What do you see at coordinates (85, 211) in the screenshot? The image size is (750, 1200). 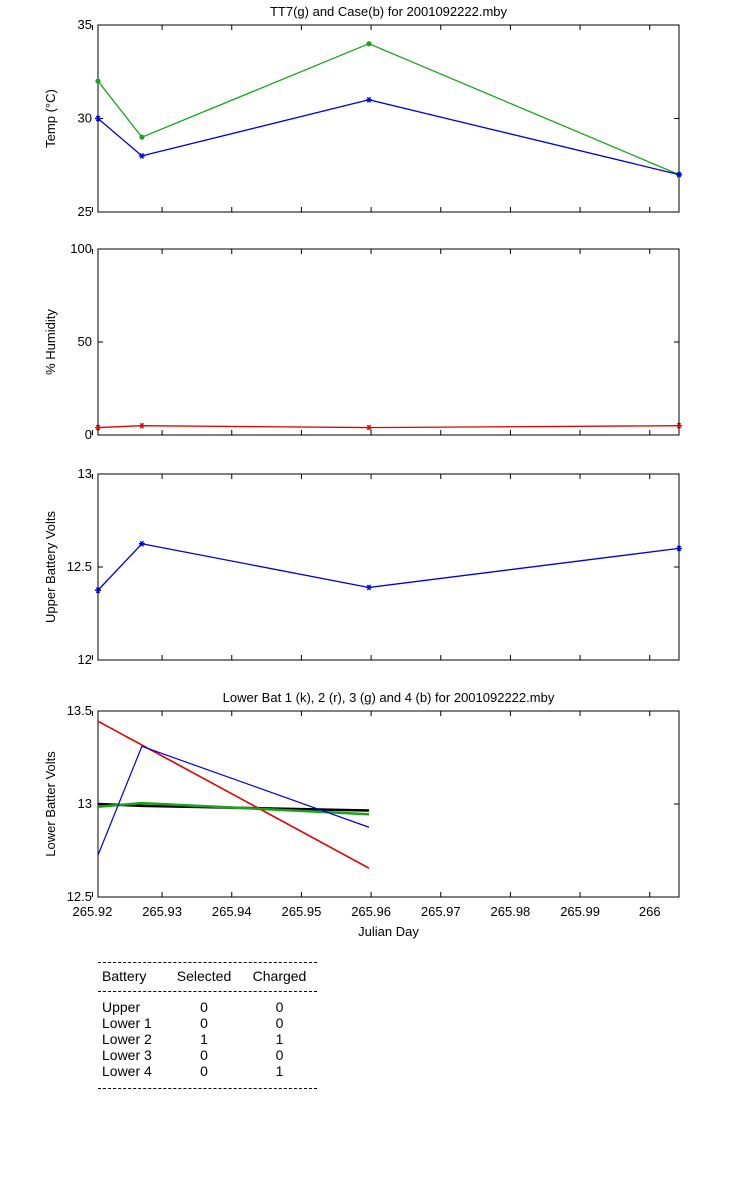 I see `y-tick-label: 25` at bounding box center [85, 211].